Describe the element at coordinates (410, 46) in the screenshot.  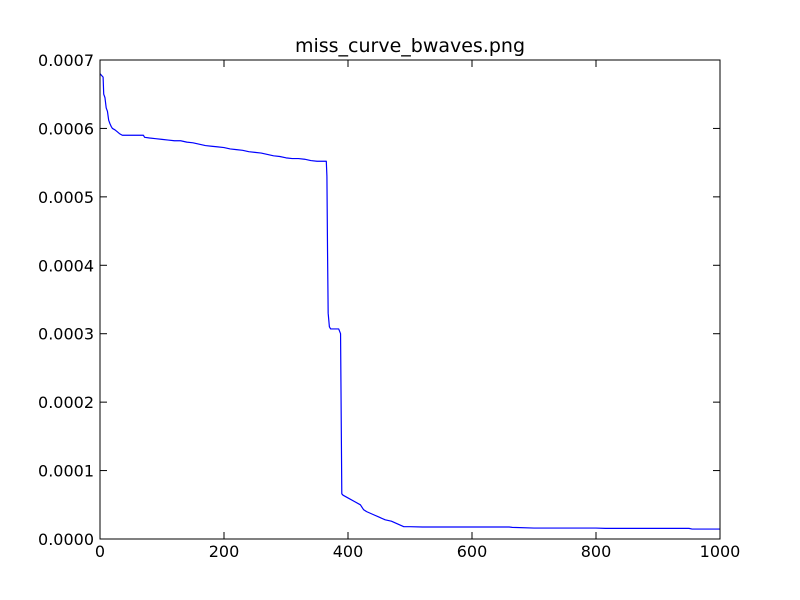
I see `chart-title: miss_curve_bwaves.png` at that location.